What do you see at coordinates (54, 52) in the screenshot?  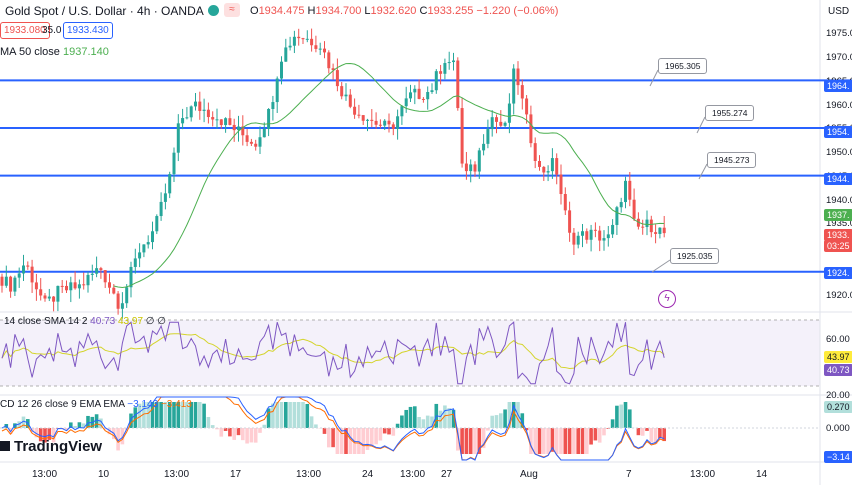 I see `ma-legend: MA 50 close 1937.140` at bounding box center [54, 52].